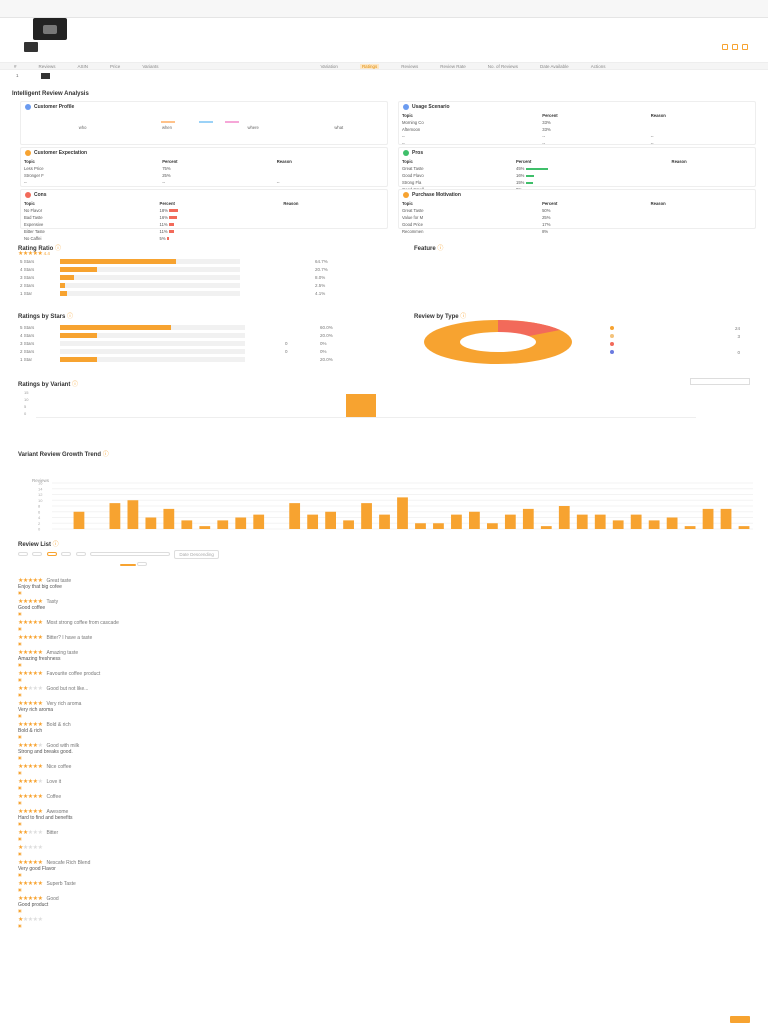 Image resolution: width=768 pixels, height=1024 pixels. What do you see at coordinates (383, 811) in the screenshot?
I see `review-header: ★★★★★ Awesome` at bounding box center [383, 811].